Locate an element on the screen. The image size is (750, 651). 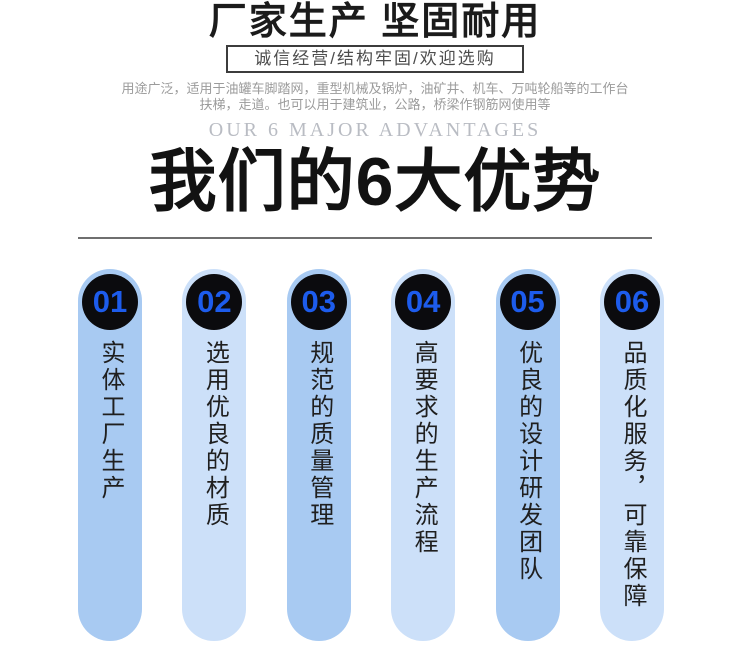
advantage-pill-2: 02 选用优良的材质 is located at coordinates (214, 455).